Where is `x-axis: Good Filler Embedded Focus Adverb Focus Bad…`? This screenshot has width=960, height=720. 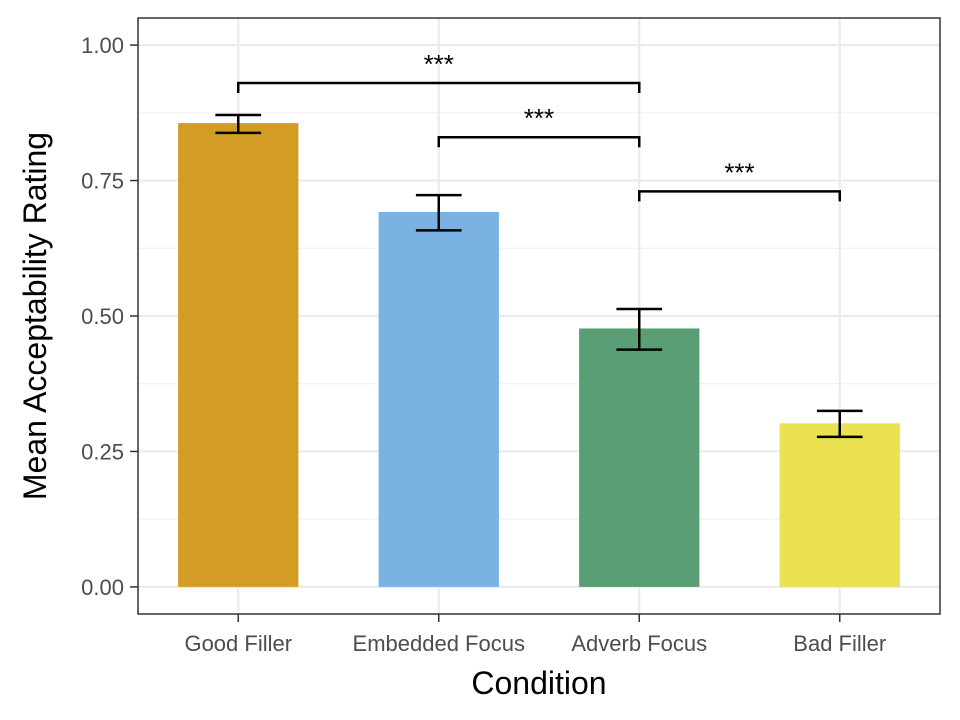
x-axis: Good Filler Embedded Focus Adverb Focus Bad… is located at coordinates (535, 635).